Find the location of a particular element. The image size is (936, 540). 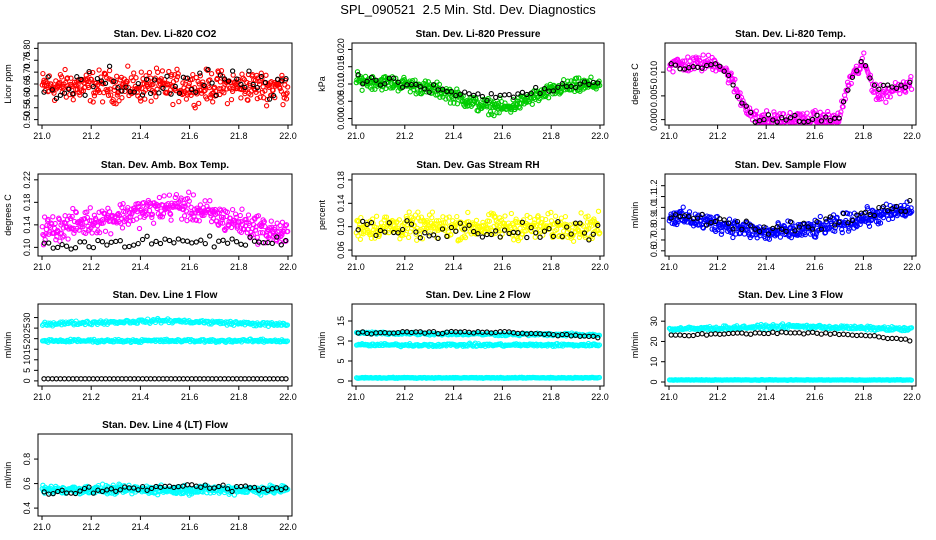

panel-title: Stan. Dev. Line 3 Flow is located at coordinates (790, 295).